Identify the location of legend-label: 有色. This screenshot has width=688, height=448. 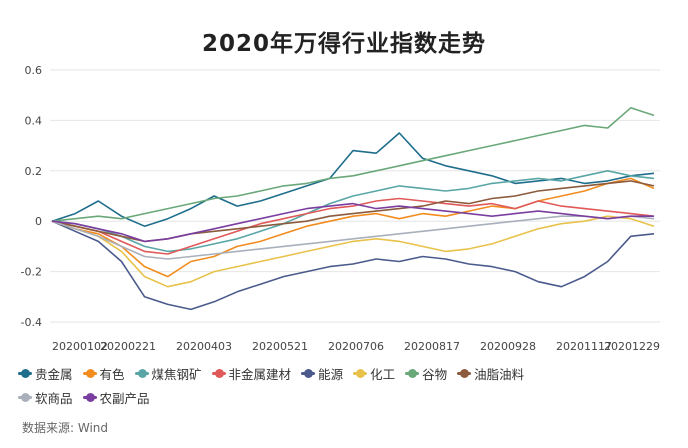
(112, 374).